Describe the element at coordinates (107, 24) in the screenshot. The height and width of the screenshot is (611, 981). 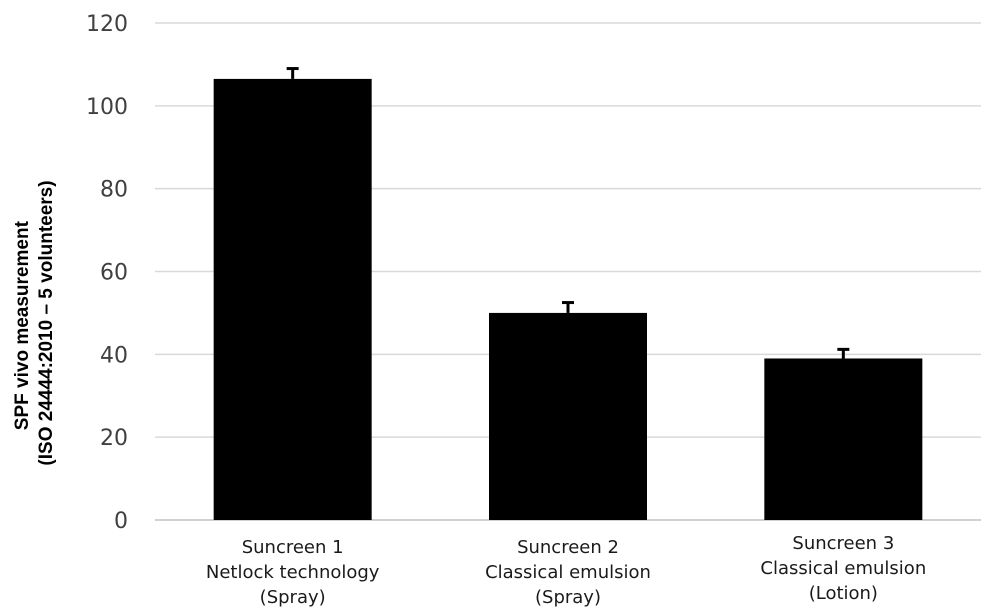
I see `y-tick-label: 120` at that location.